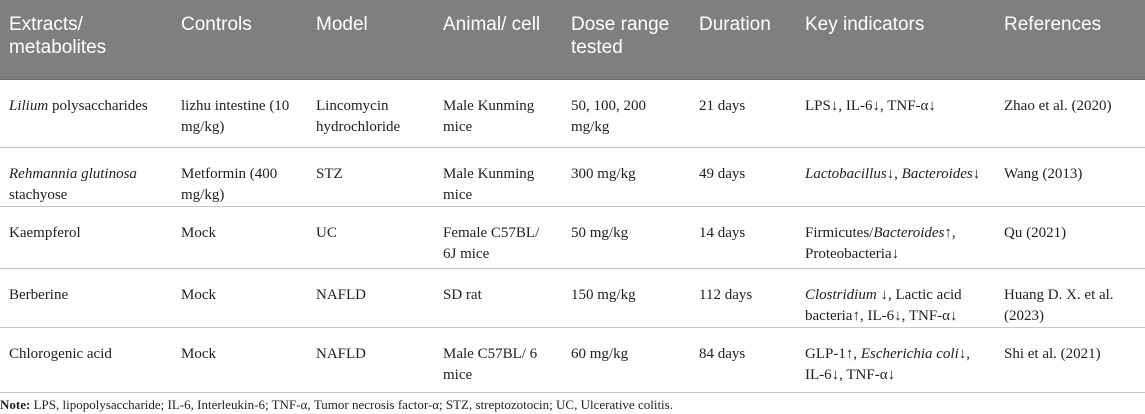 The image size is (1145, 414). Describe the element at coordinates (86, 177) in the screenshot. I see `cell-extract: Rehmannia glutinosa stachyose` at that location.